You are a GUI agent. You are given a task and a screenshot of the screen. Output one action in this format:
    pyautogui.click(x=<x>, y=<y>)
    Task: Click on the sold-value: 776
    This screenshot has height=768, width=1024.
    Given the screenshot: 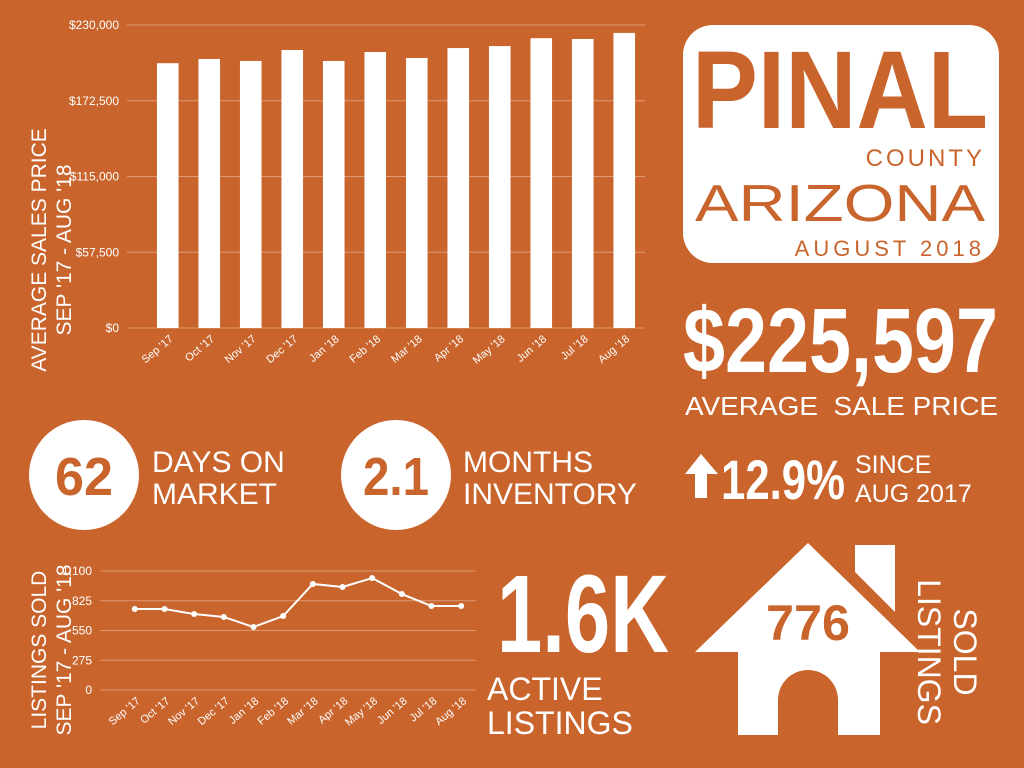 What is the action you would take?
    pyautogui.click(x=808, y=623)
    